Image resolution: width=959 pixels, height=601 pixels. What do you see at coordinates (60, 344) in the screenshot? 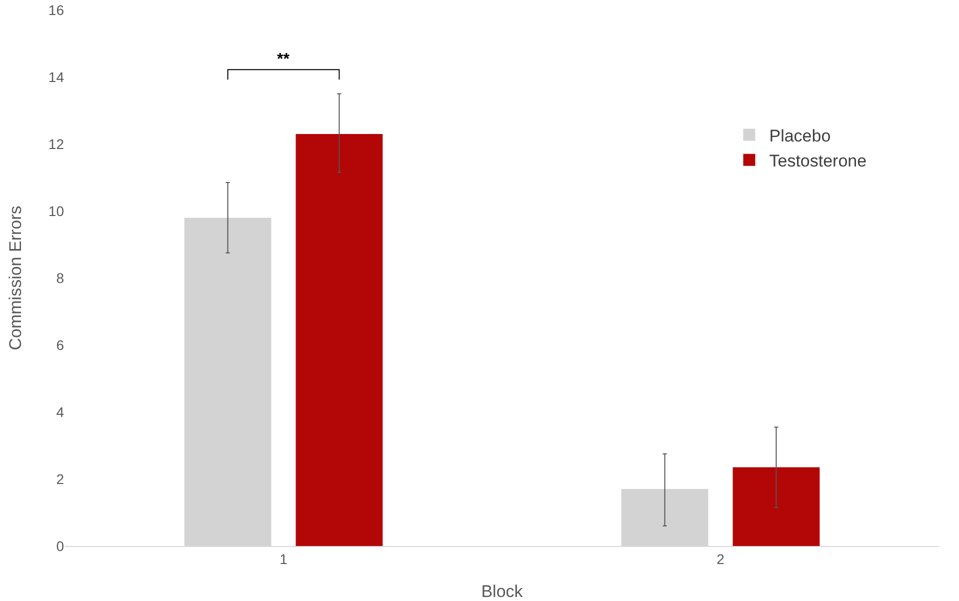
I see `y-tick-label: 6` at bounding box center [60, 344].